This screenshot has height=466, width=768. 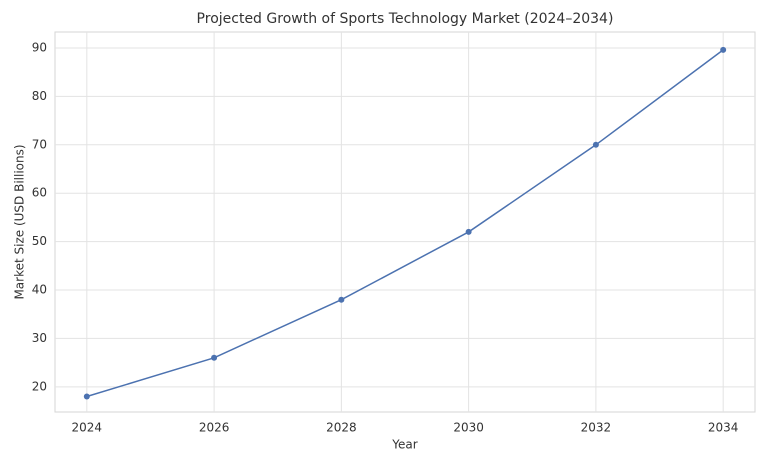 What do you see at coordinates (341, 428) in the screenshot?
I see `x-tick-label: 2028` at bounding box center [341, 428].